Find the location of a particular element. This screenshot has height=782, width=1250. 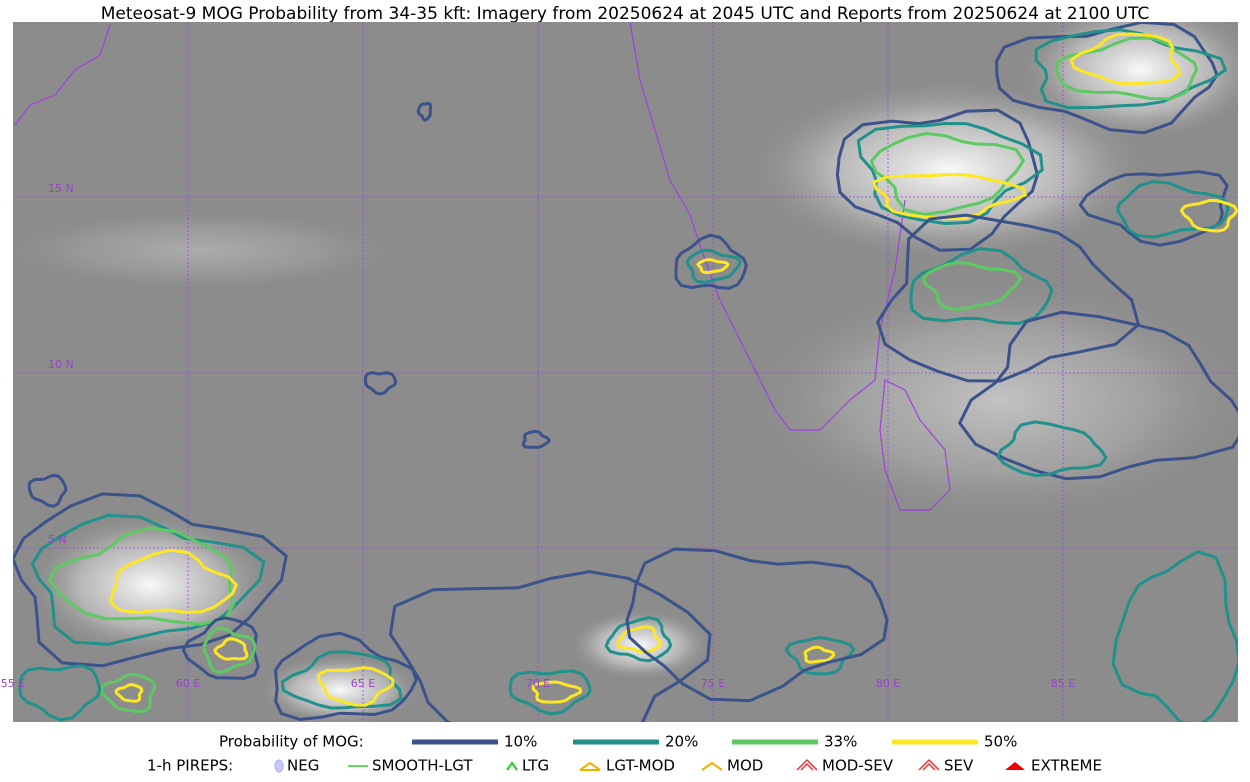

legend-title: Probability of MOG: is located at coordinates (291, 742).